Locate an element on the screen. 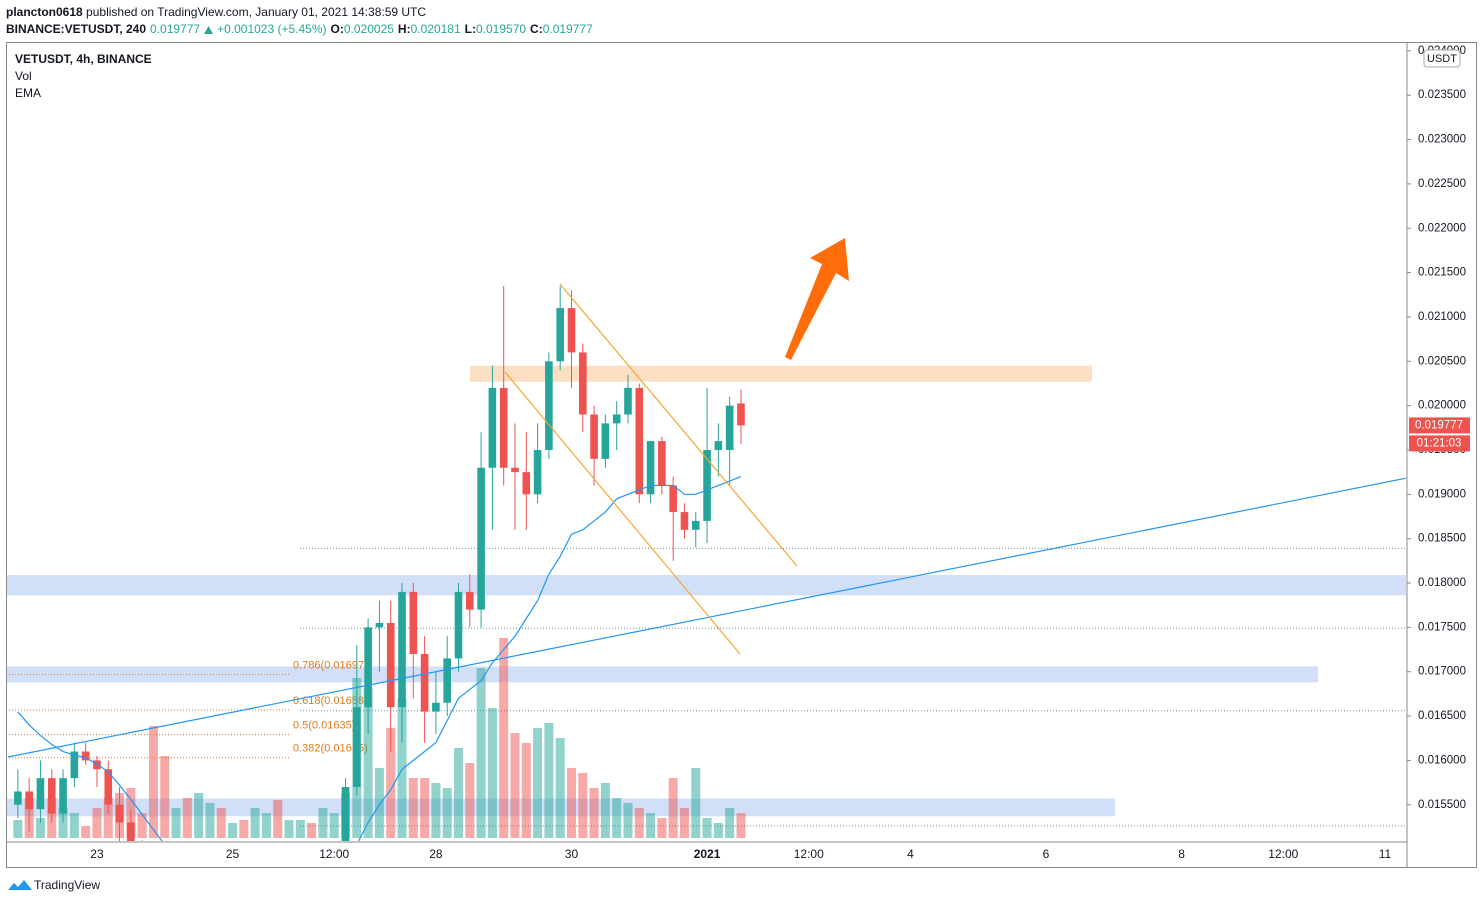 The height and width of the screenshot is (905, 1483). x-tick-label: 28 is located at coordinates (436, 854).